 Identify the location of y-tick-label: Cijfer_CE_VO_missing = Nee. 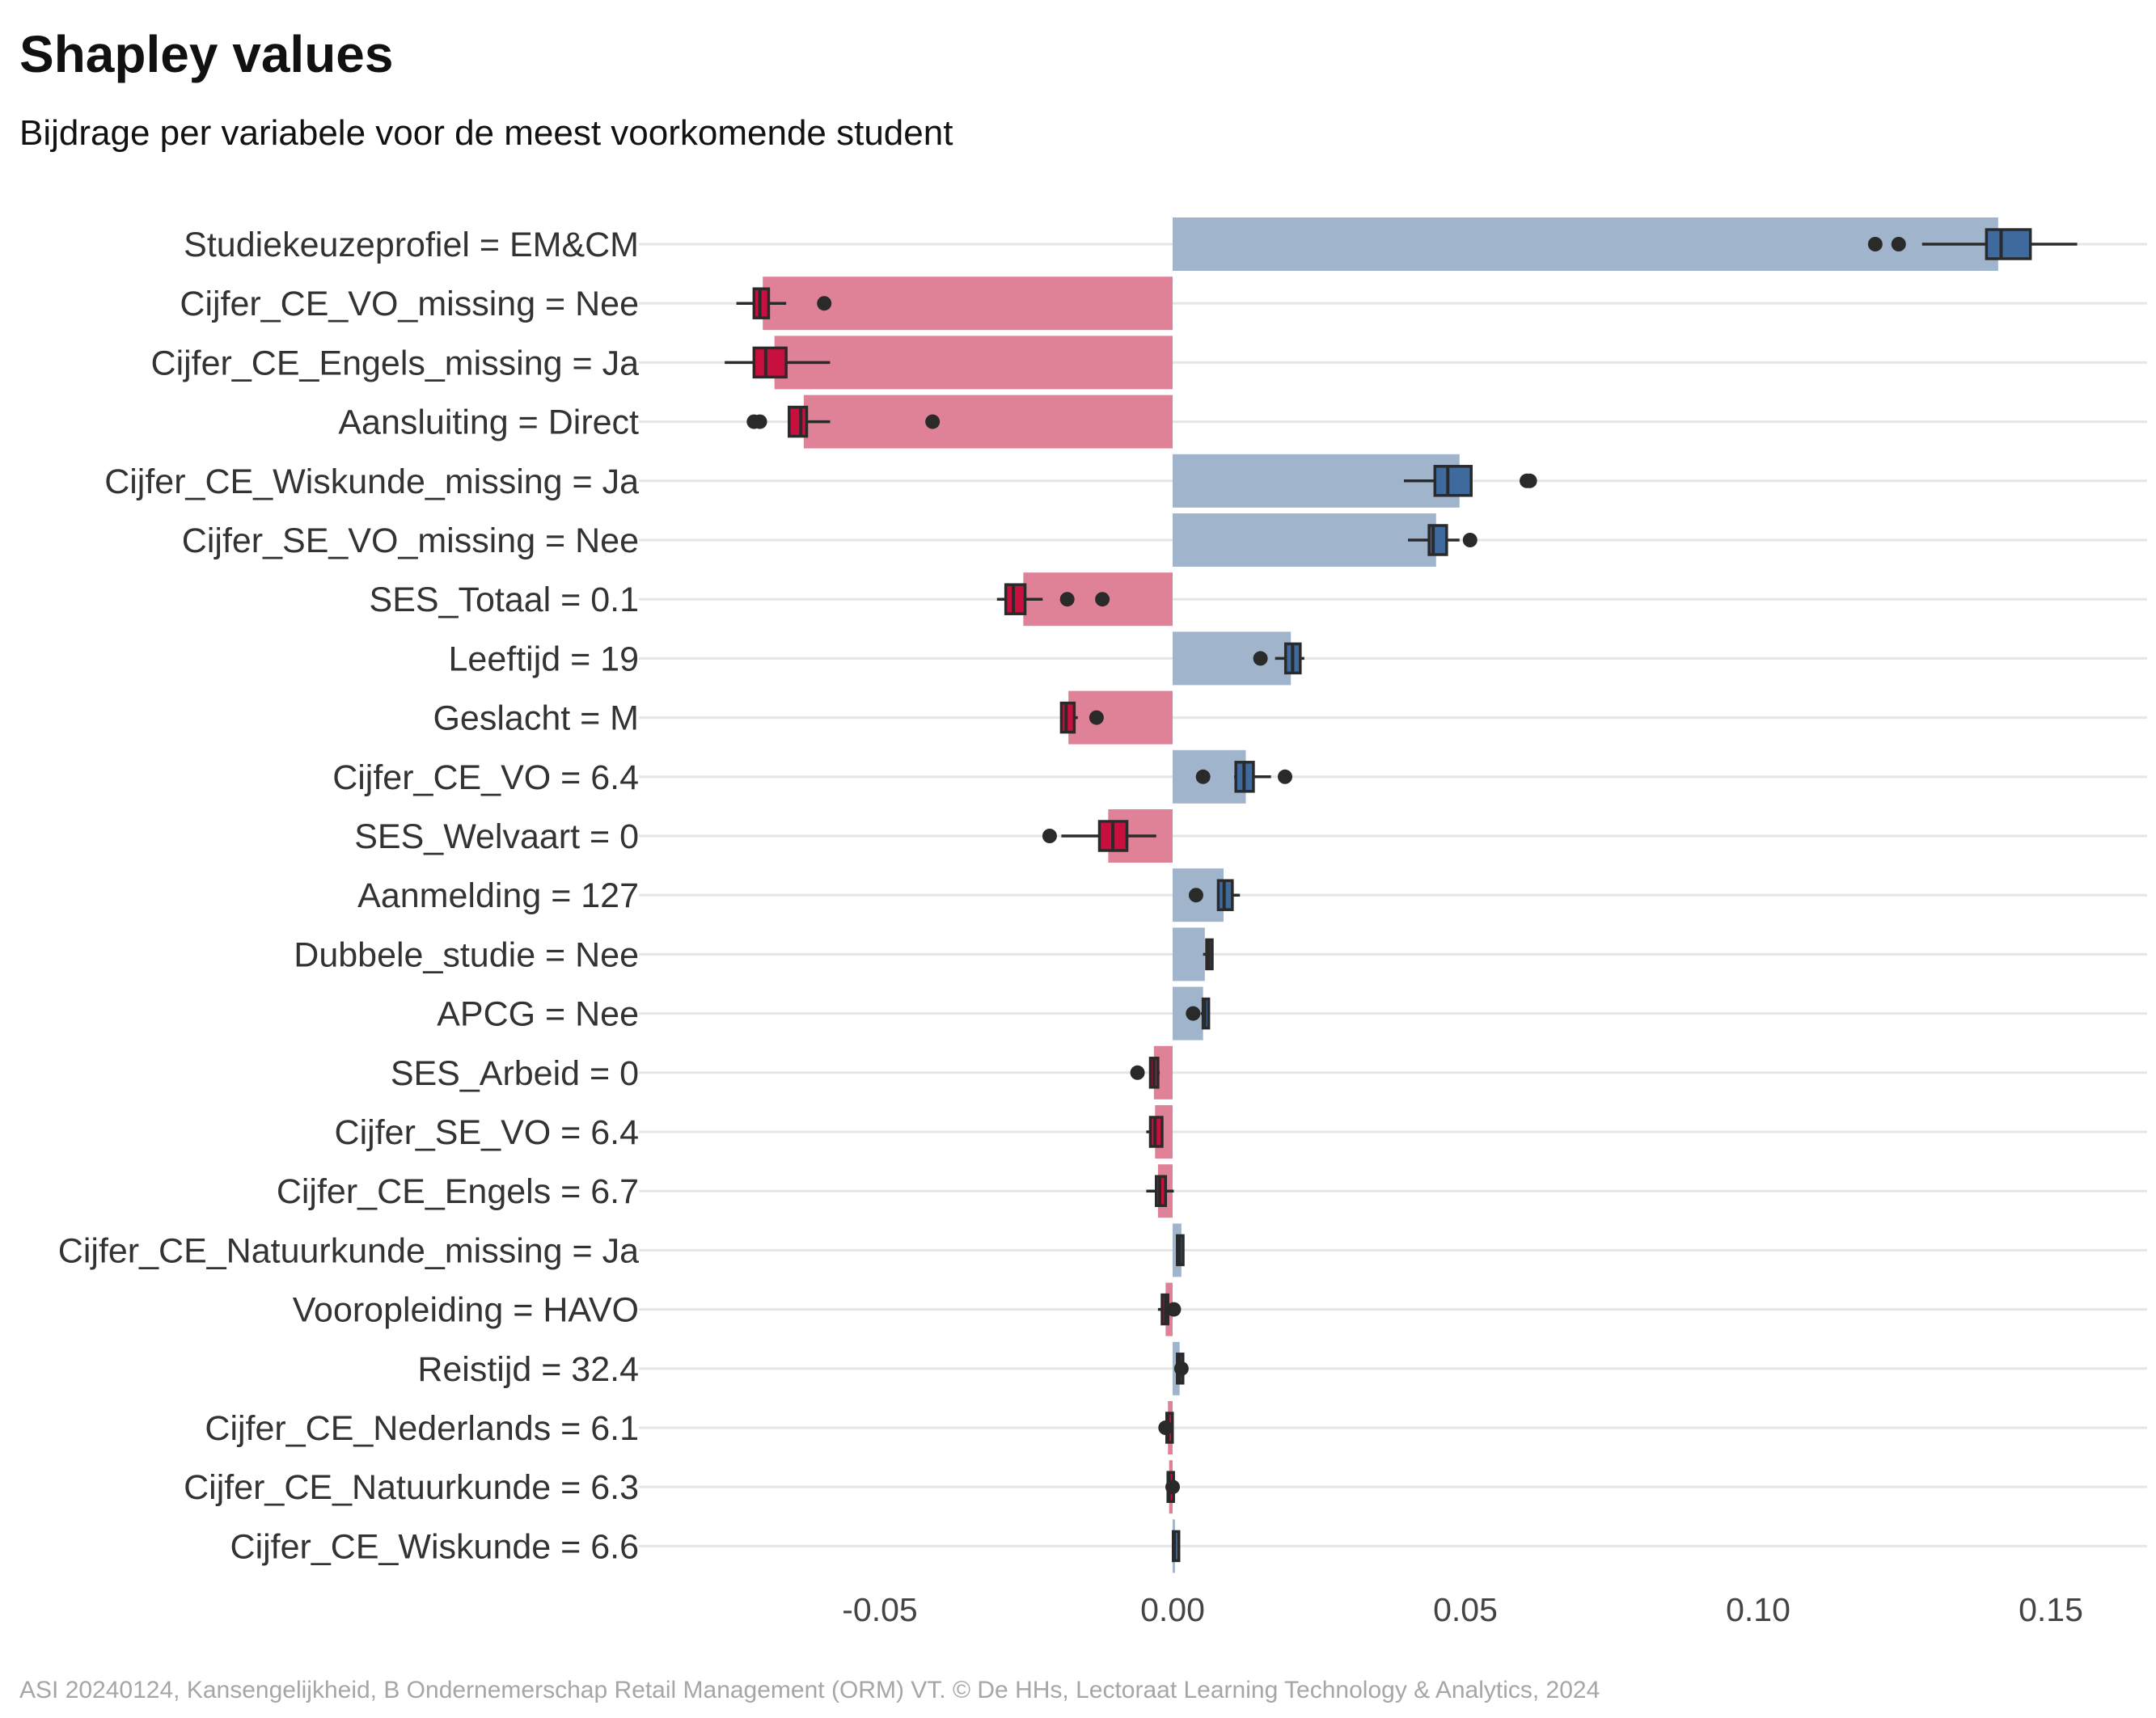
(410, 304).